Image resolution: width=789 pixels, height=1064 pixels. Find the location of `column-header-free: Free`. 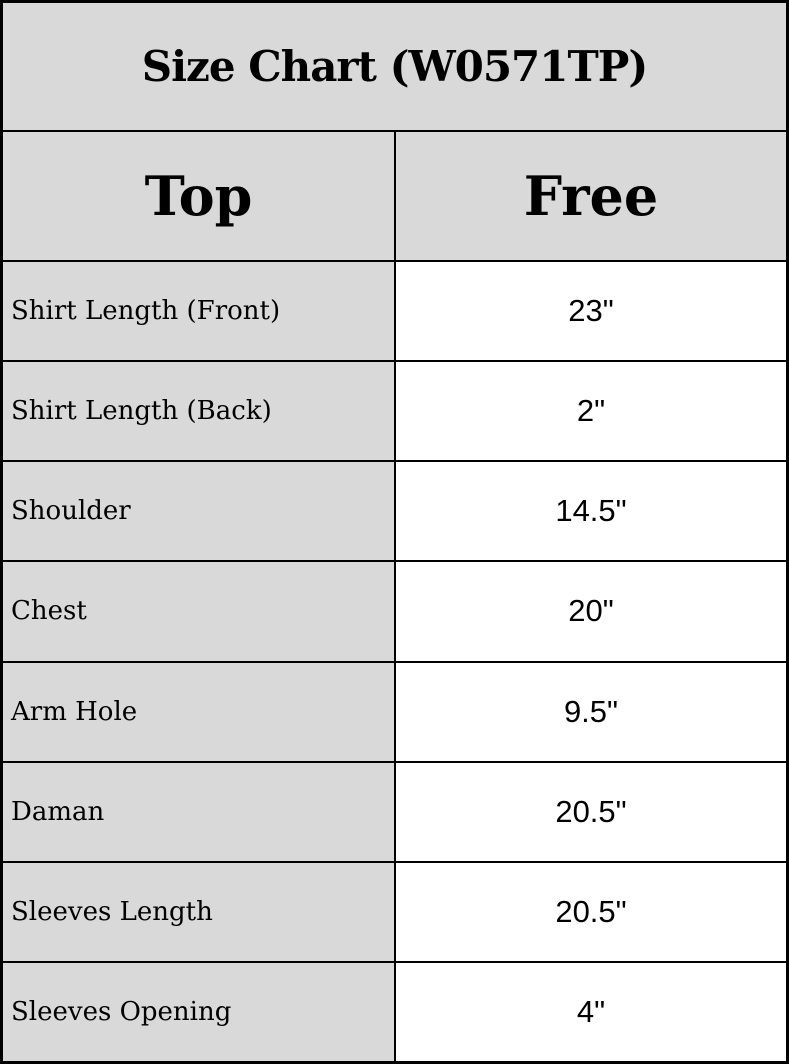

column-header-free: Free is located at coordinates (591, 196).